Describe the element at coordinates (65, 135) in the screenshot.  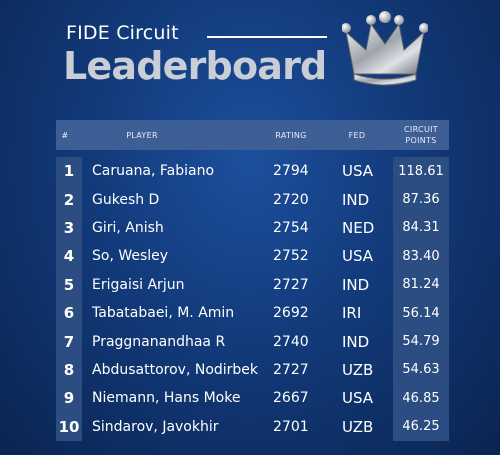
I see `column-header-rank: #` at that location.